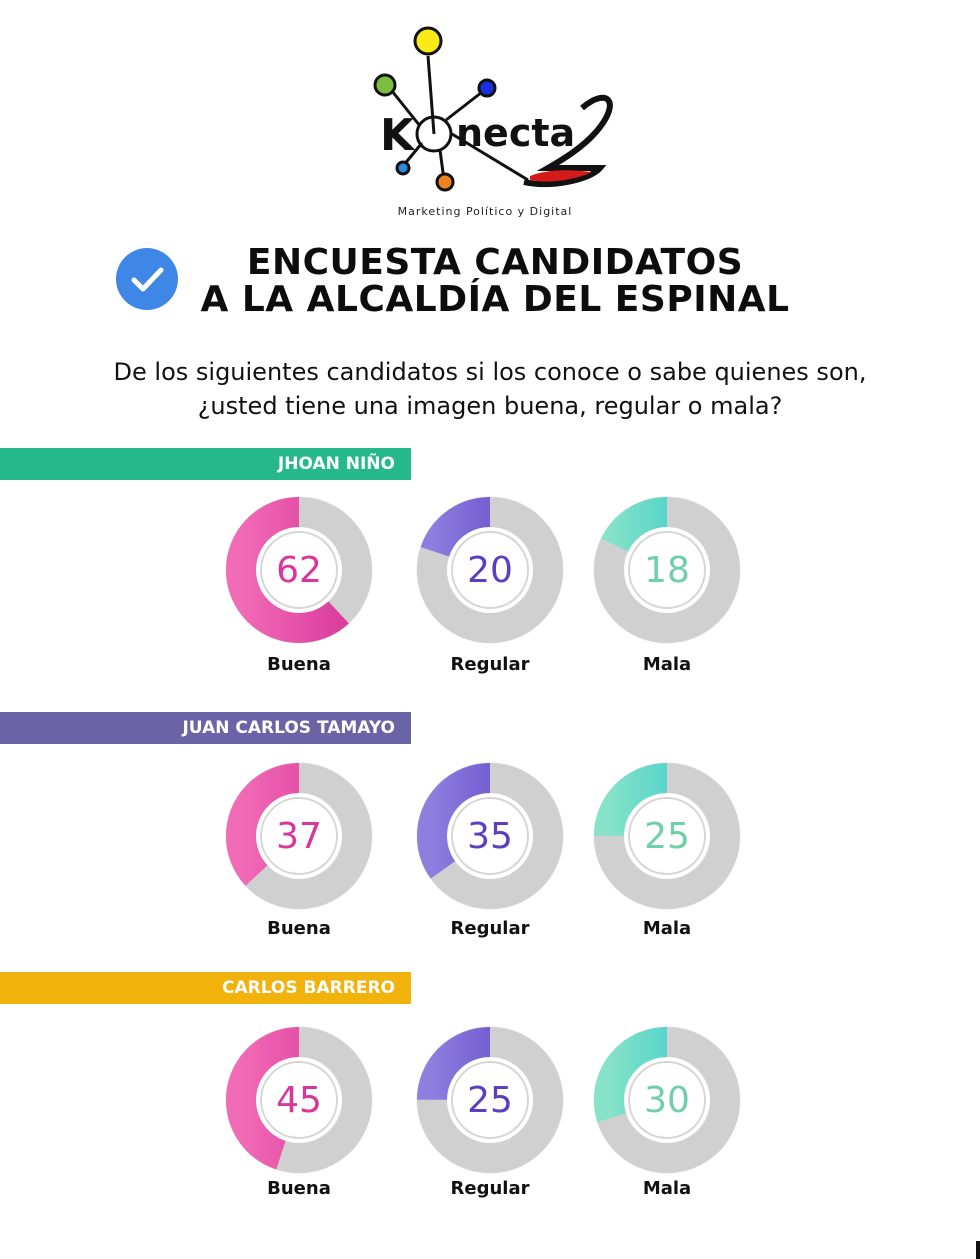  Describe the element at coordinates (515, 133) in the screenshot. I see `svg-text: necta` at that location.